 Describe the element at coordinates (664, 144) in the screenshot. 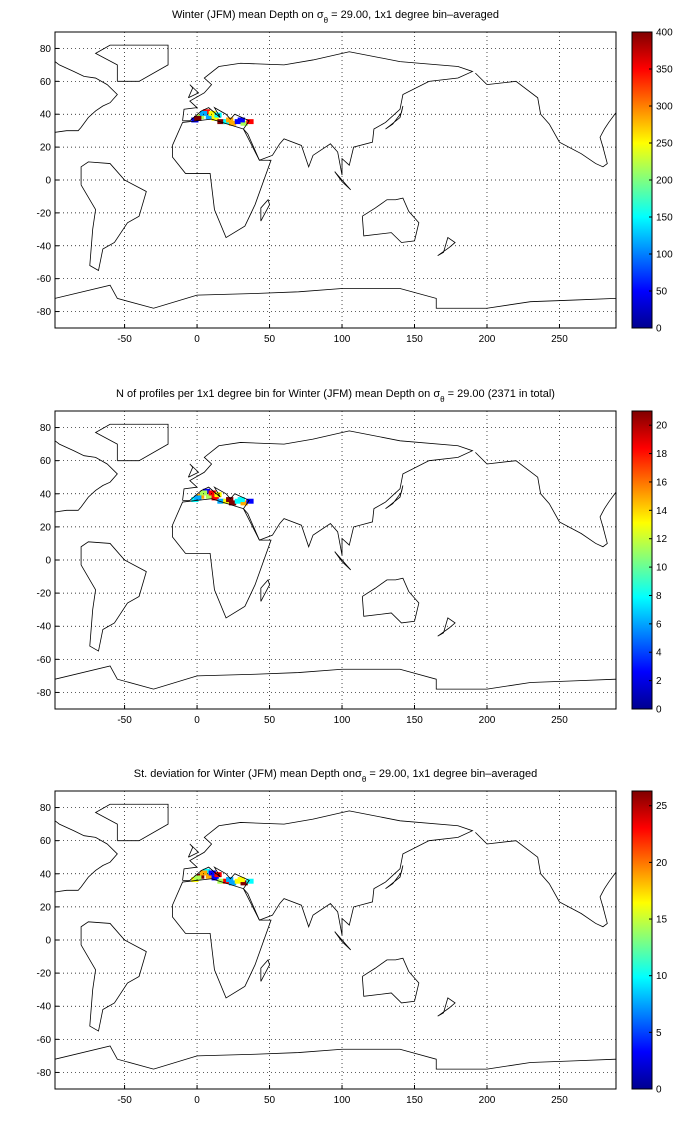

I see `colorbar-tick-label: 250` at that location.